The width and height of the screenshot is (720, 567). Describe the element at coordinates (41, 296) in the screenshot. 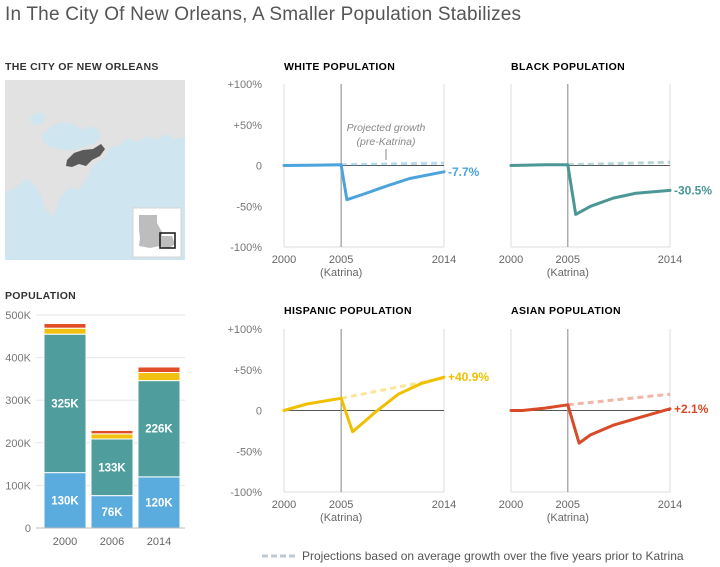

I see `population-label: POPULATION` at that location.